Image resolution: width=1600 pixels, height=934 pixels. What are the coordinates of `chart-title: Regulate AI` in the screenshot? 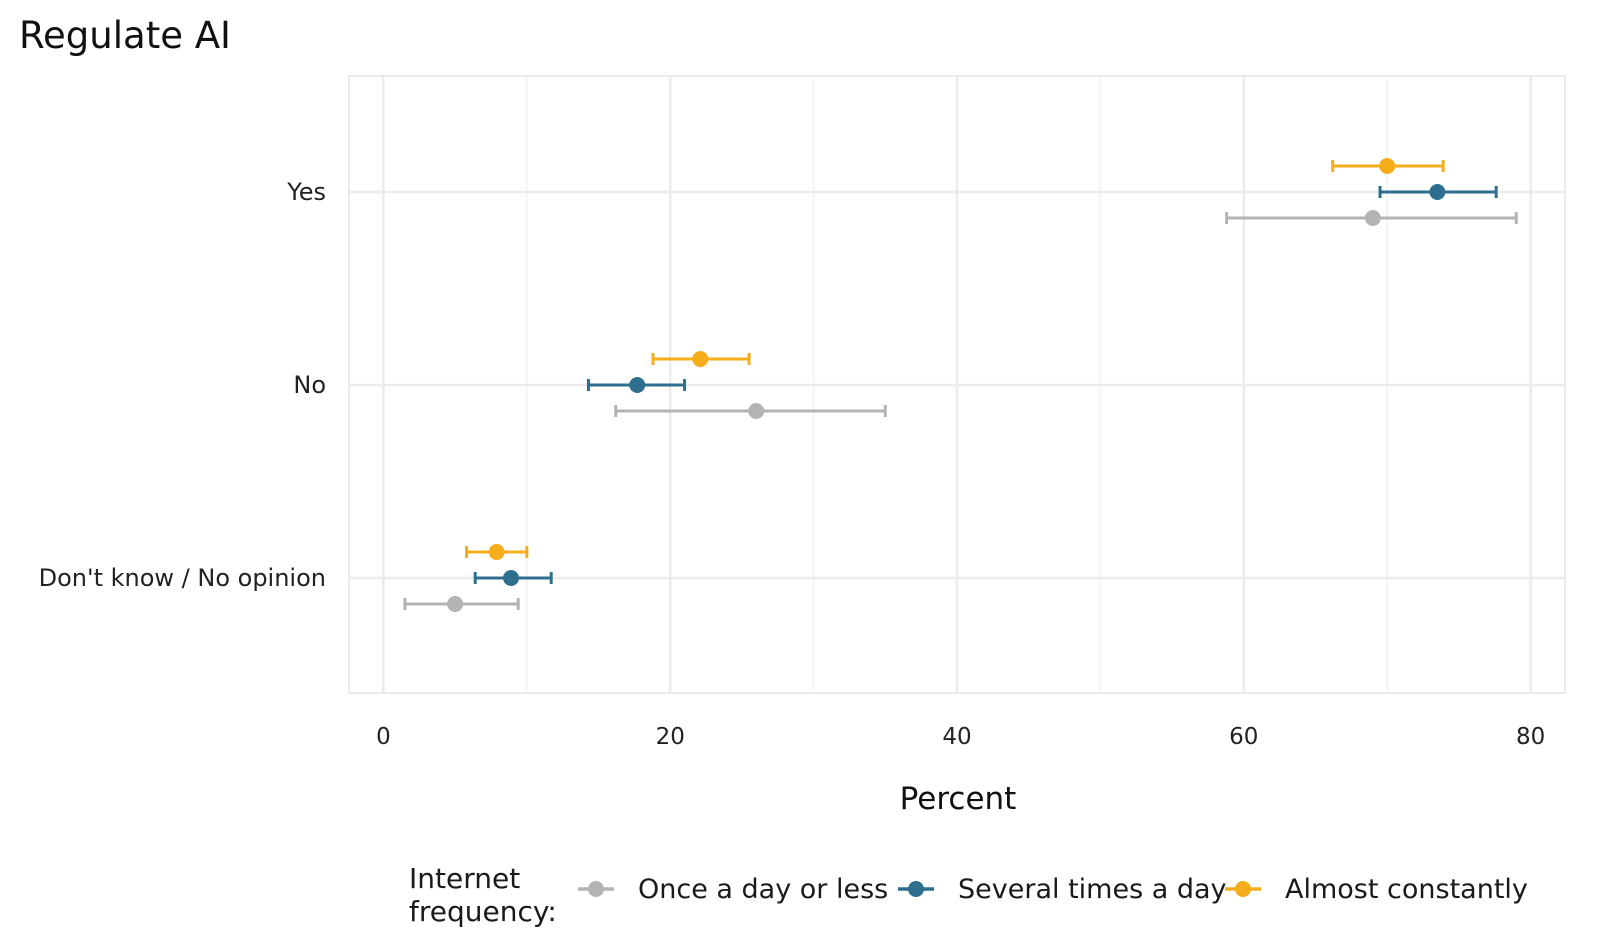 It's located at (125, 35).